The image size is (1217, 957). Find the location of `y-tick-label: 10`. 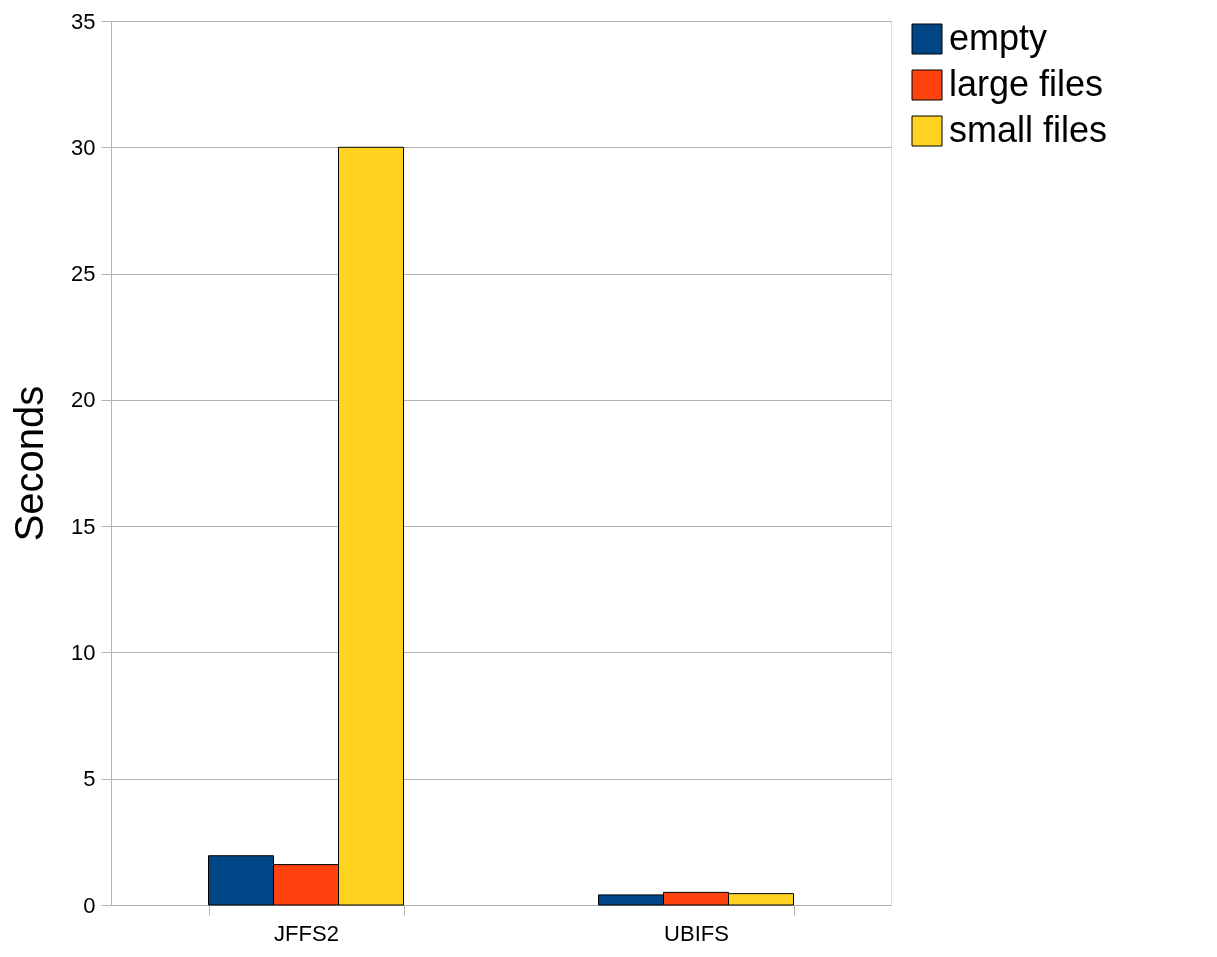

y-tick-label: 10 is located at coordinates (83, 652).